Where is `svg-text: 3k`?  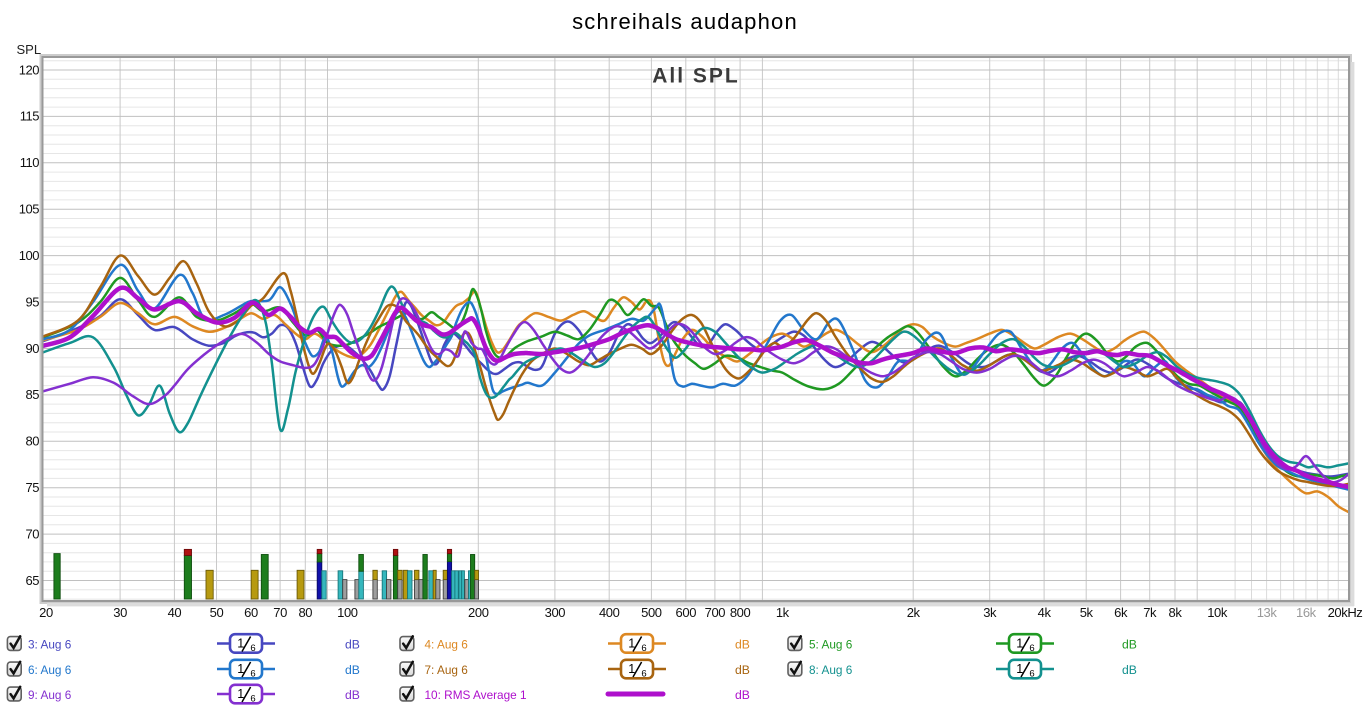 svg-text: 3k is located at coordinates (990, 612).